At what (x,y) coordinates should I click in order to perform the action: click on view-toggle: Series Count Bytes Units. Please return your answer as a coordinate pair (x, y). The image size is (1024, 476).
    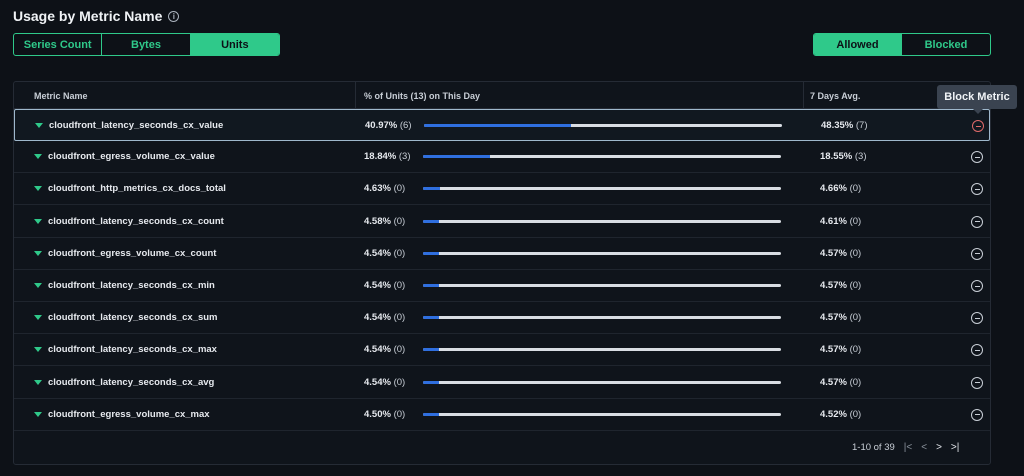
    Looking at the image, I should click on (146, 44).